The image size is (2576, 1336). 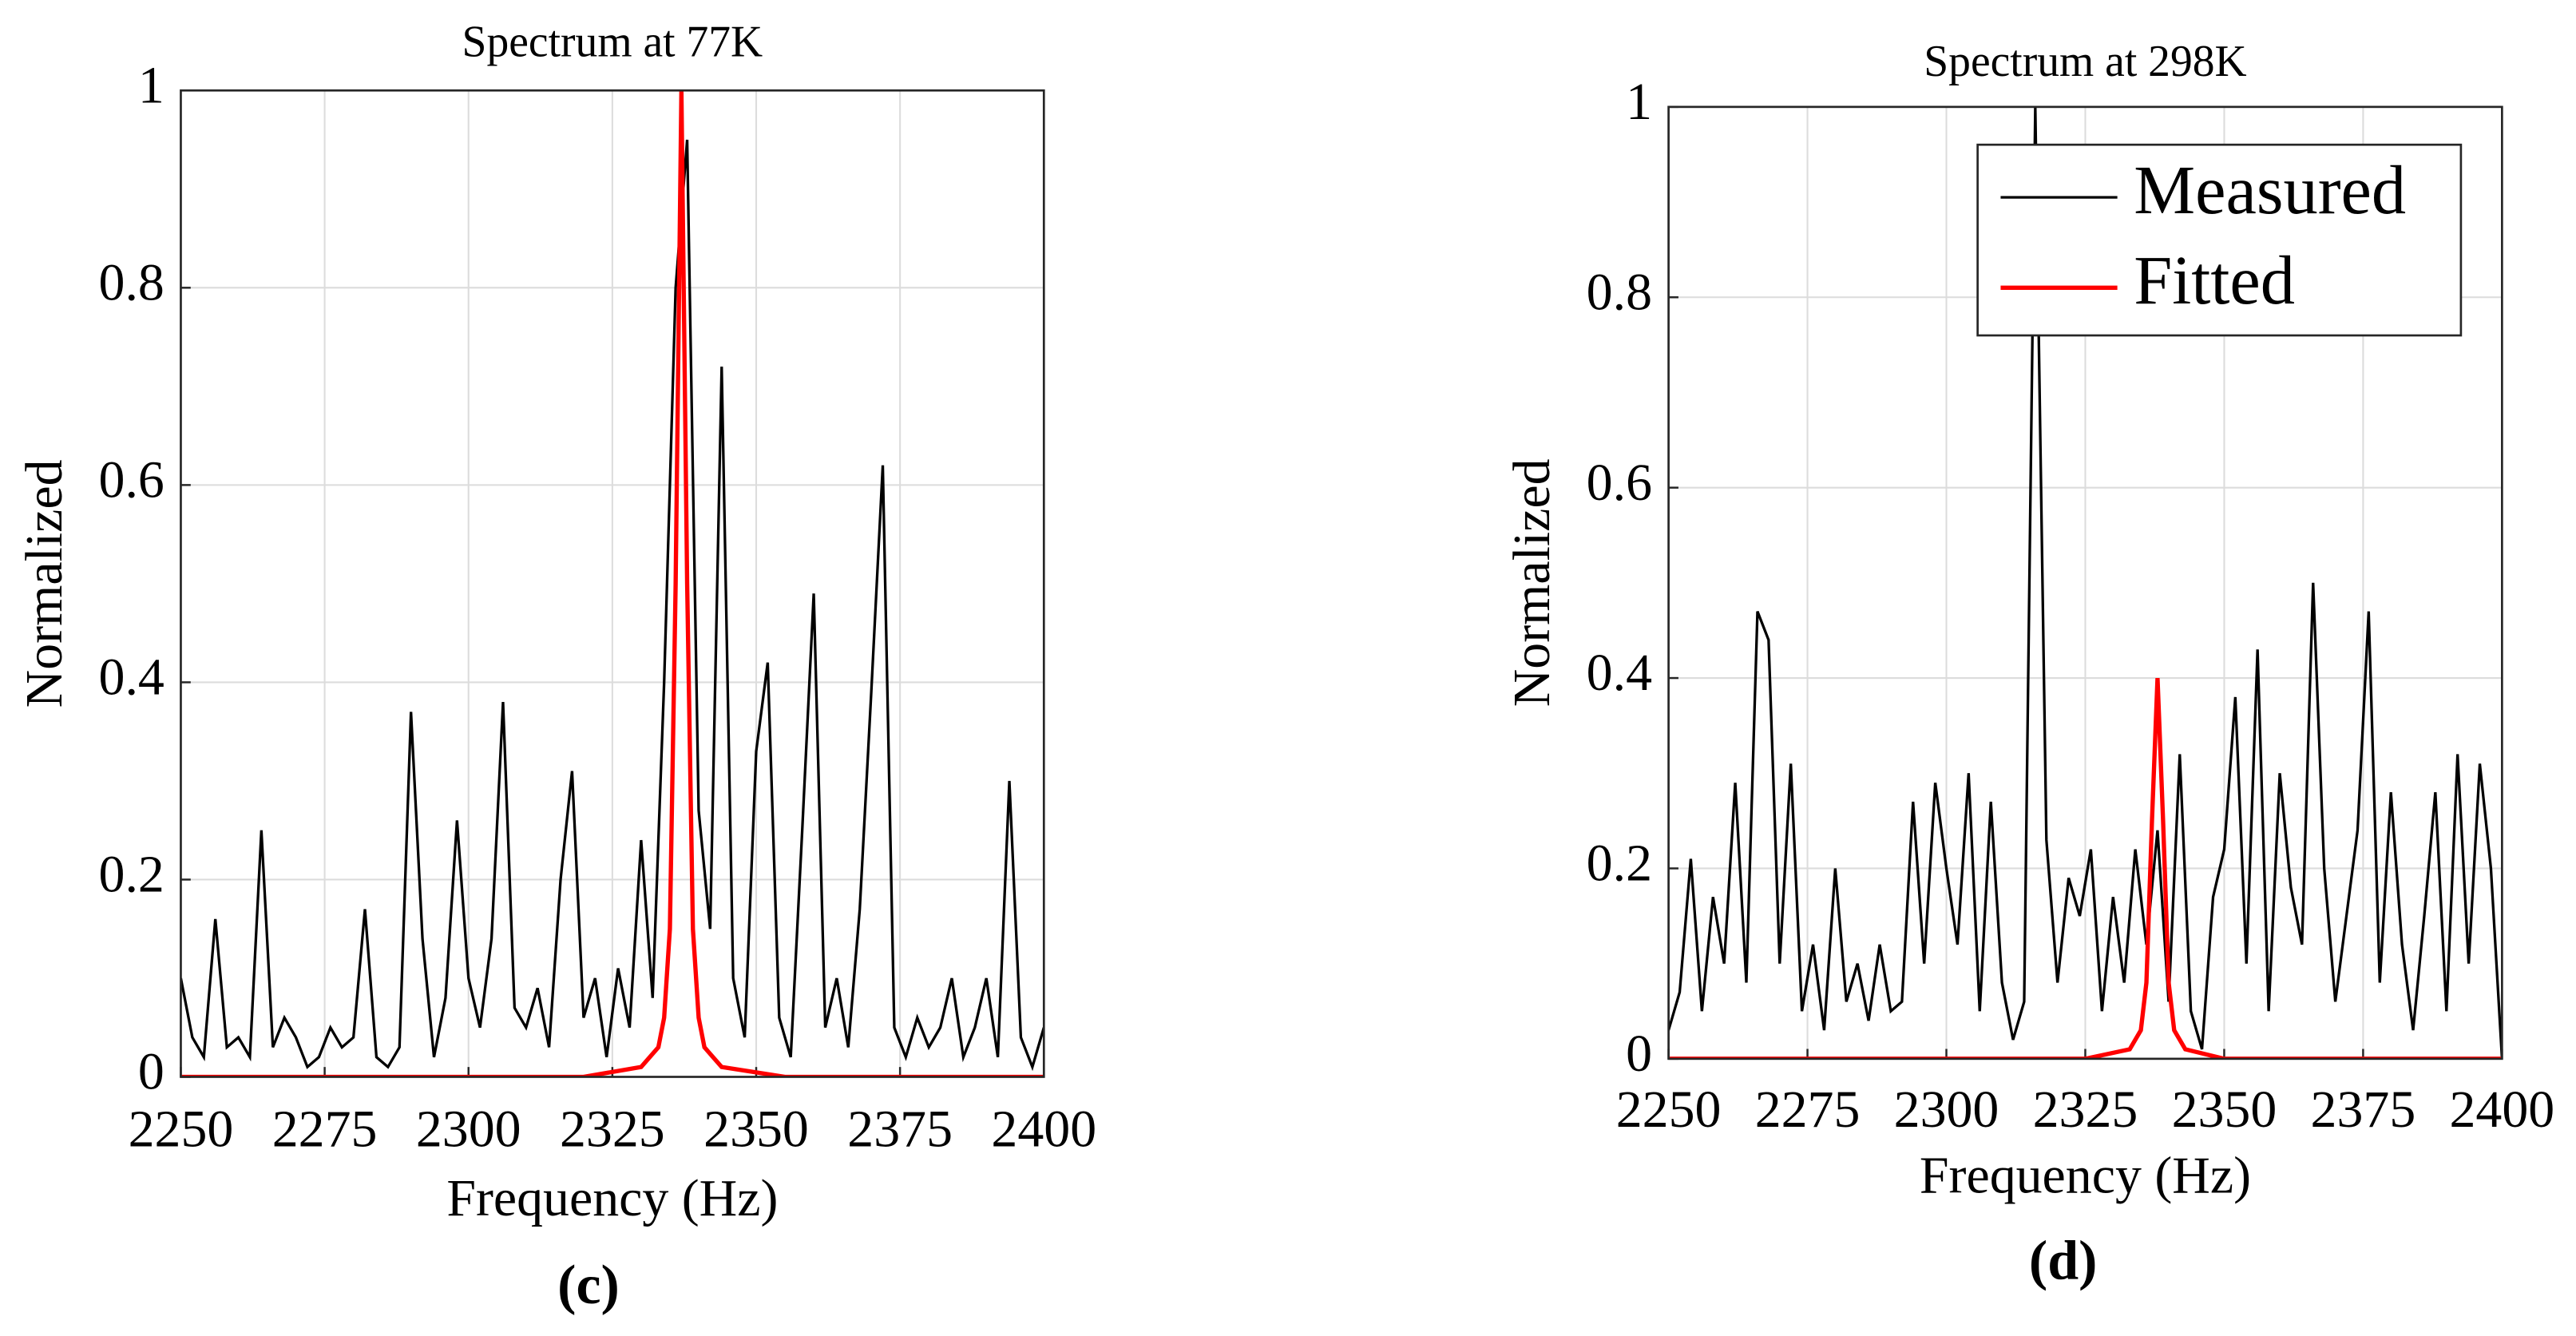 I want to click on legend-label: Fitted, so click(x=2214, y=280).